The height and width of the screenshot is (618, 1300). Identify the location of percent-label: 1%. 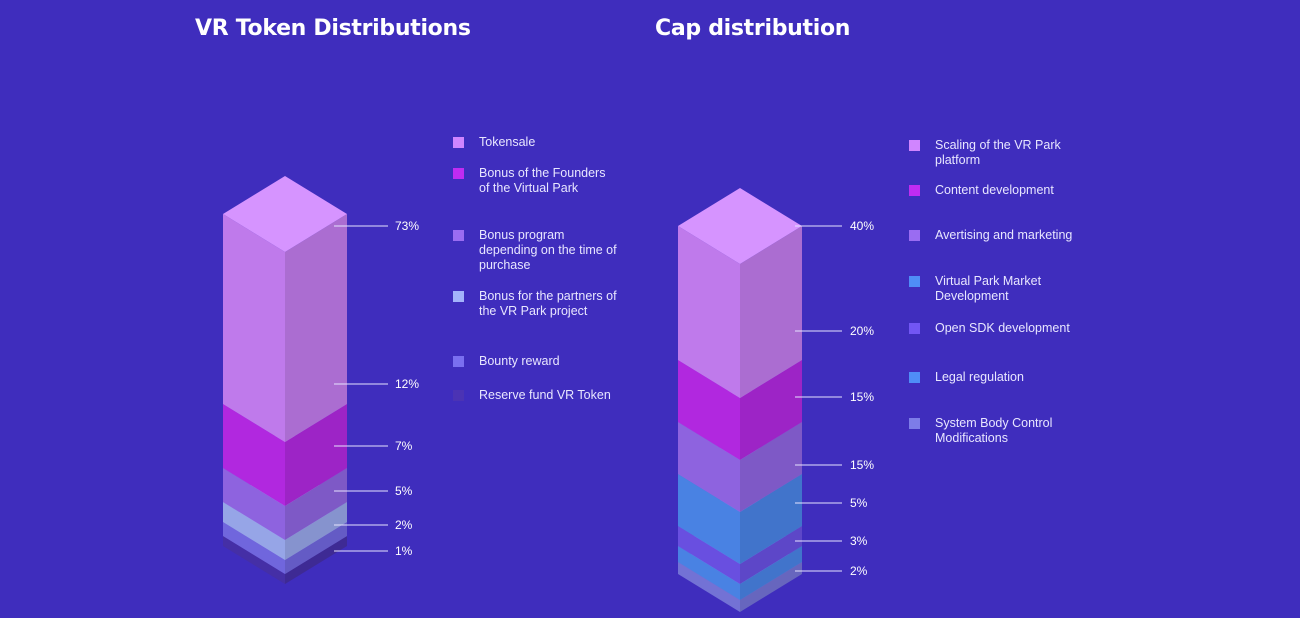
(404, 551).